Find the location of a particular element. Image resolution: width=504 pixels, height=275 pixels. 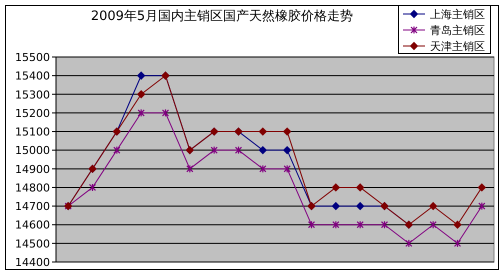

y-tick-label: 14700 is located at coordinates (32, 207).